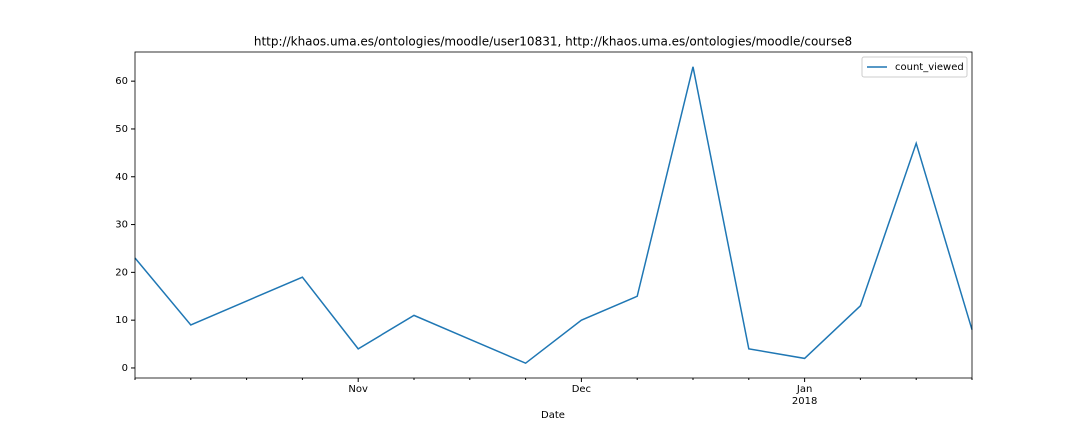  Describe the element at coordinates (804, 395) in the screenshot. I see `x-tick-label: Jan 2018` at that location.